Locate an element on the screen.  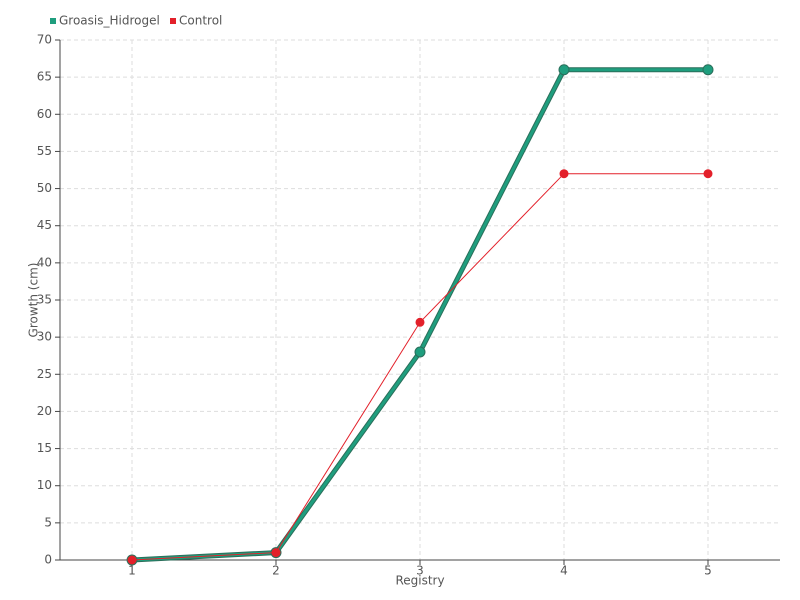
y-tick-label: 65 is located at coordinates (44, 77).